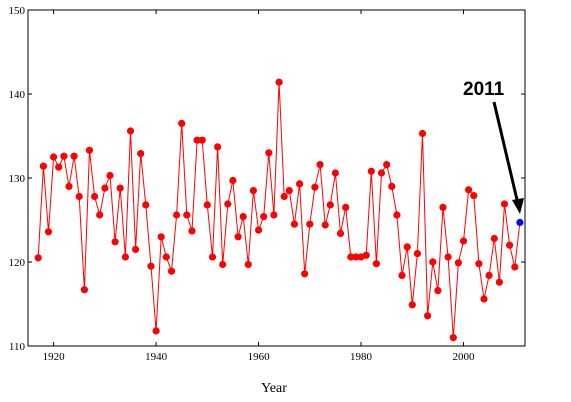  I want to click on y-tick-label-110: 110, so click(17, 347).